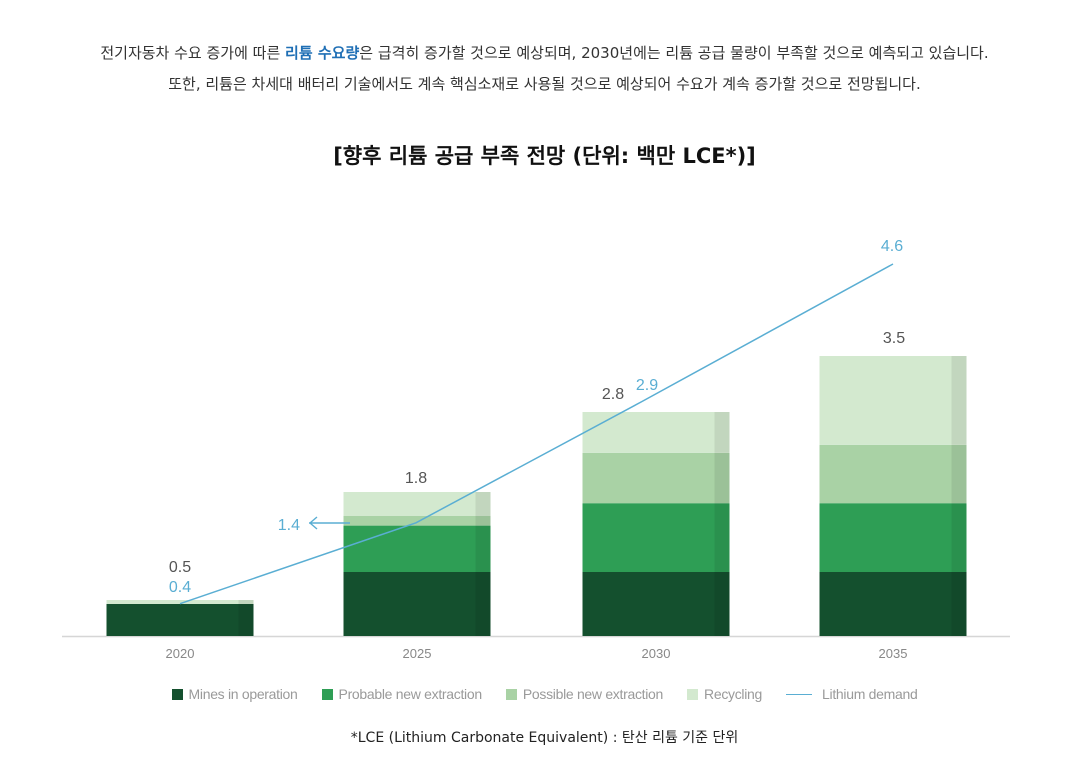  I want to click on bar-shade-recycling-2025, so click(483, 504).